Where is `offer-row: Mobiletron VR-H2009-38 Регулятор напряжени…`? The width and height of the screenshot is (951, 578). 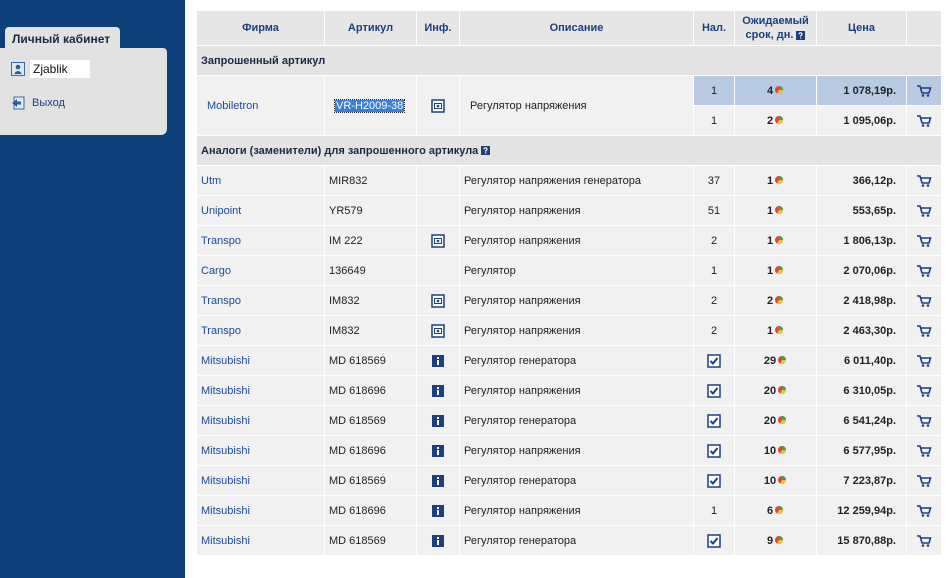 offer-row: Mobiletron VR-H2009-38 Регулятор напряжени… is located at coordinates (569, 105).